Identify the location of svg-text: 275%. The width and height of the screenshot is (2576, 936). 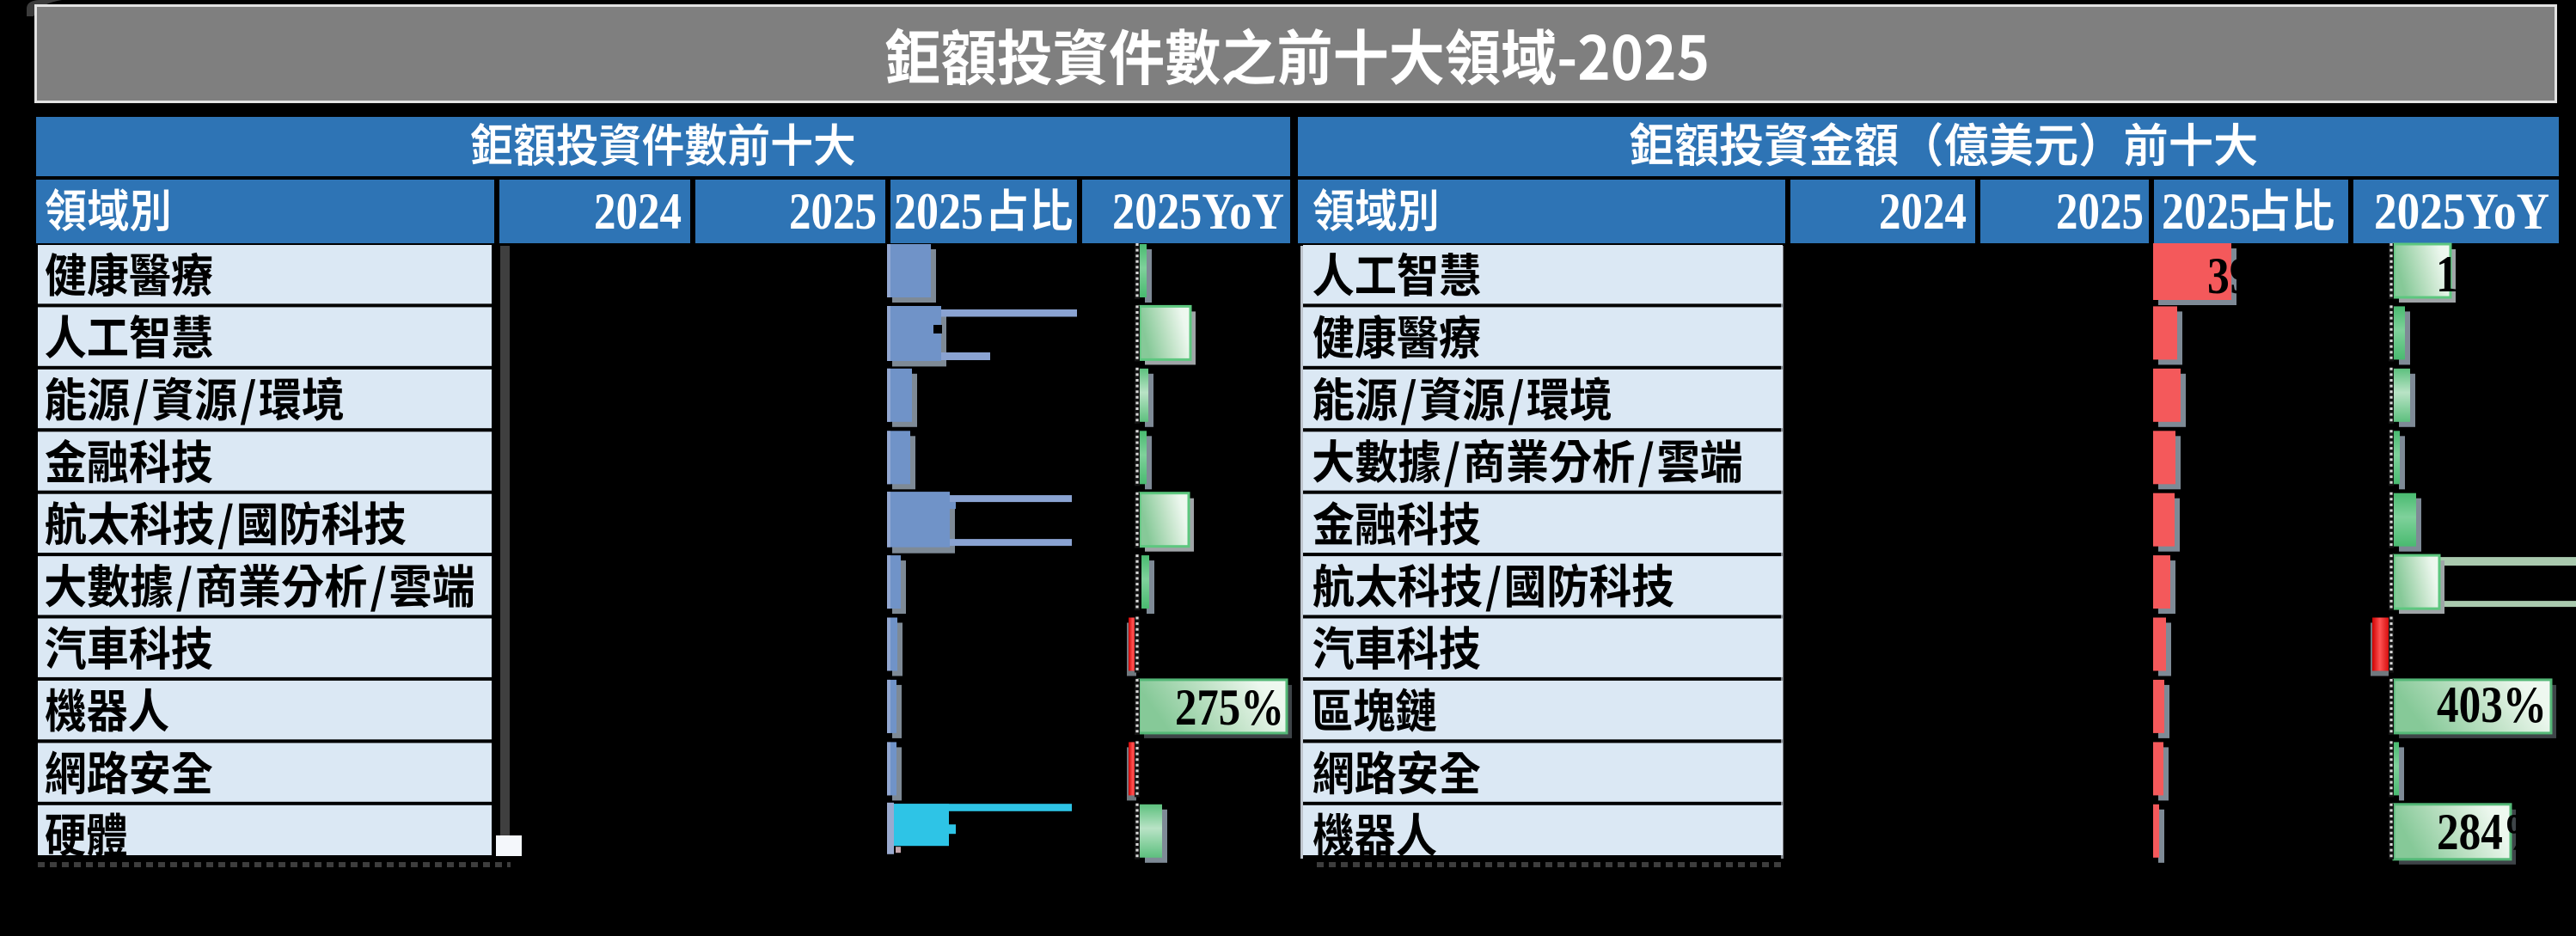
(1229, 708).